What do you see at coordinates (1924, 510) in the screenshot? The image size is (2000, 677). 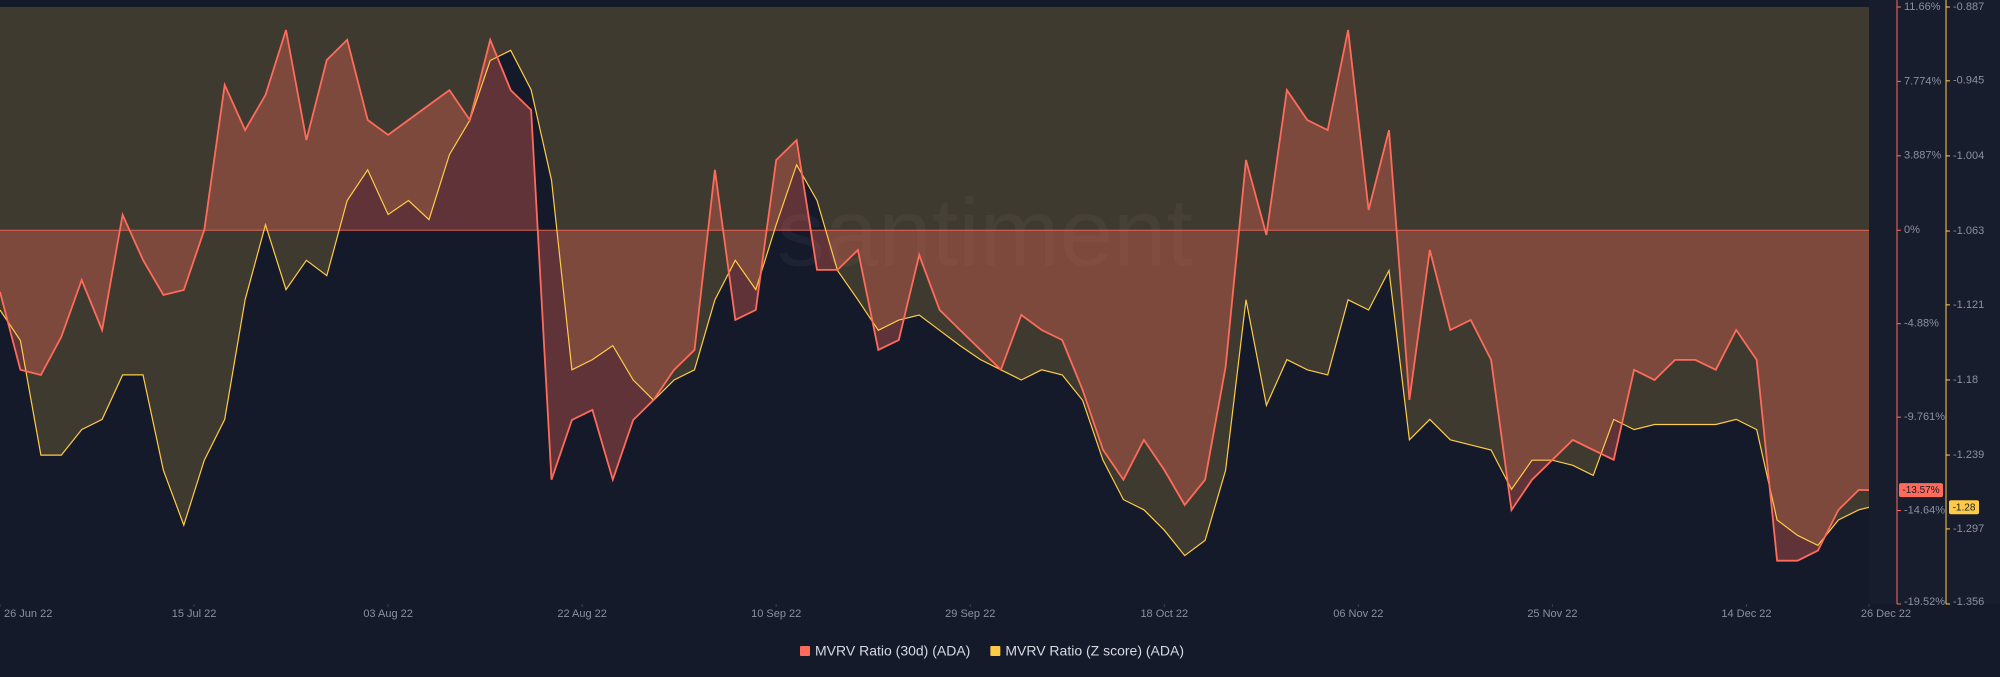 I see `y-tick-label: -14.64%` at bounding box center [1924, 510].